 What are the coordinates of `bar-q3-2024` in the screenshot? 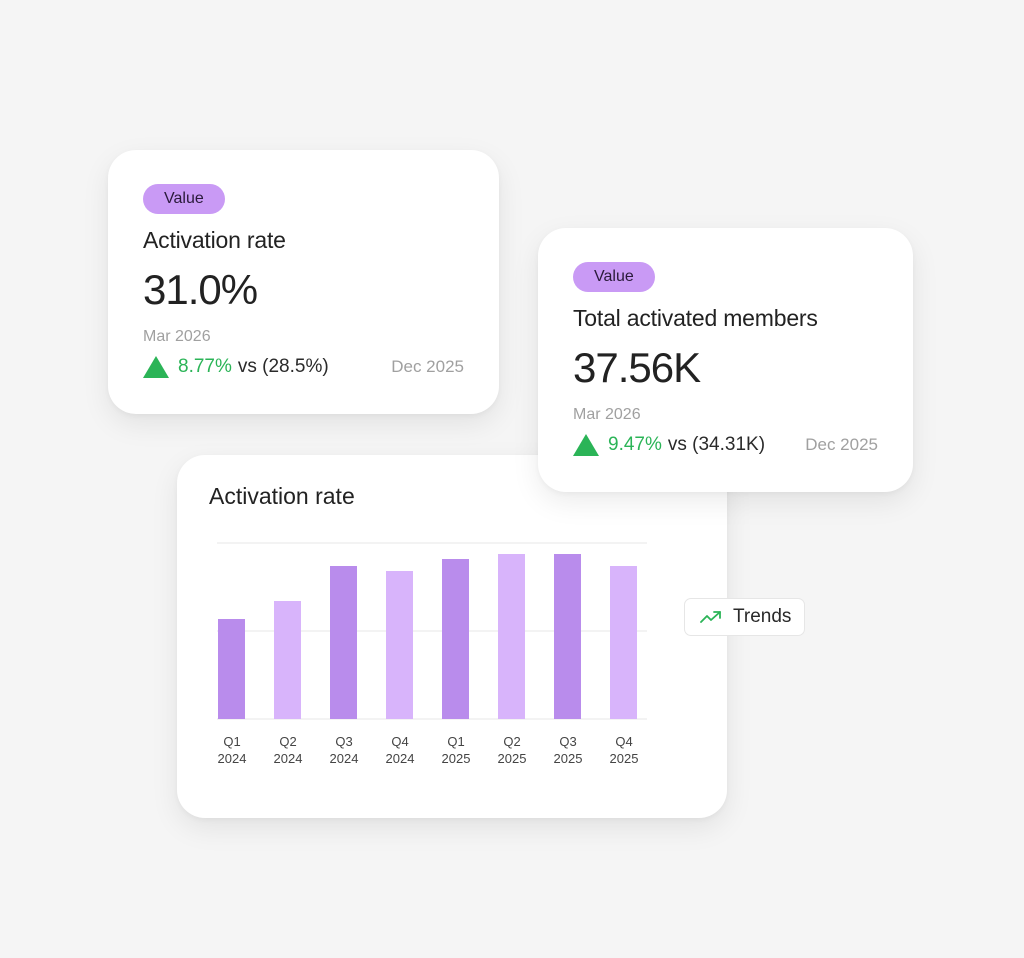 It's located at (343, 642).